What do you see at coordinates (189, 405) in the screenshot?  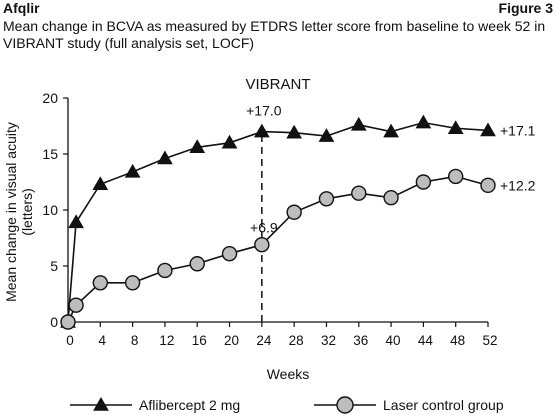 I see `legend-label: Aflibercept 2 mg` at bounding box center [189, 405].